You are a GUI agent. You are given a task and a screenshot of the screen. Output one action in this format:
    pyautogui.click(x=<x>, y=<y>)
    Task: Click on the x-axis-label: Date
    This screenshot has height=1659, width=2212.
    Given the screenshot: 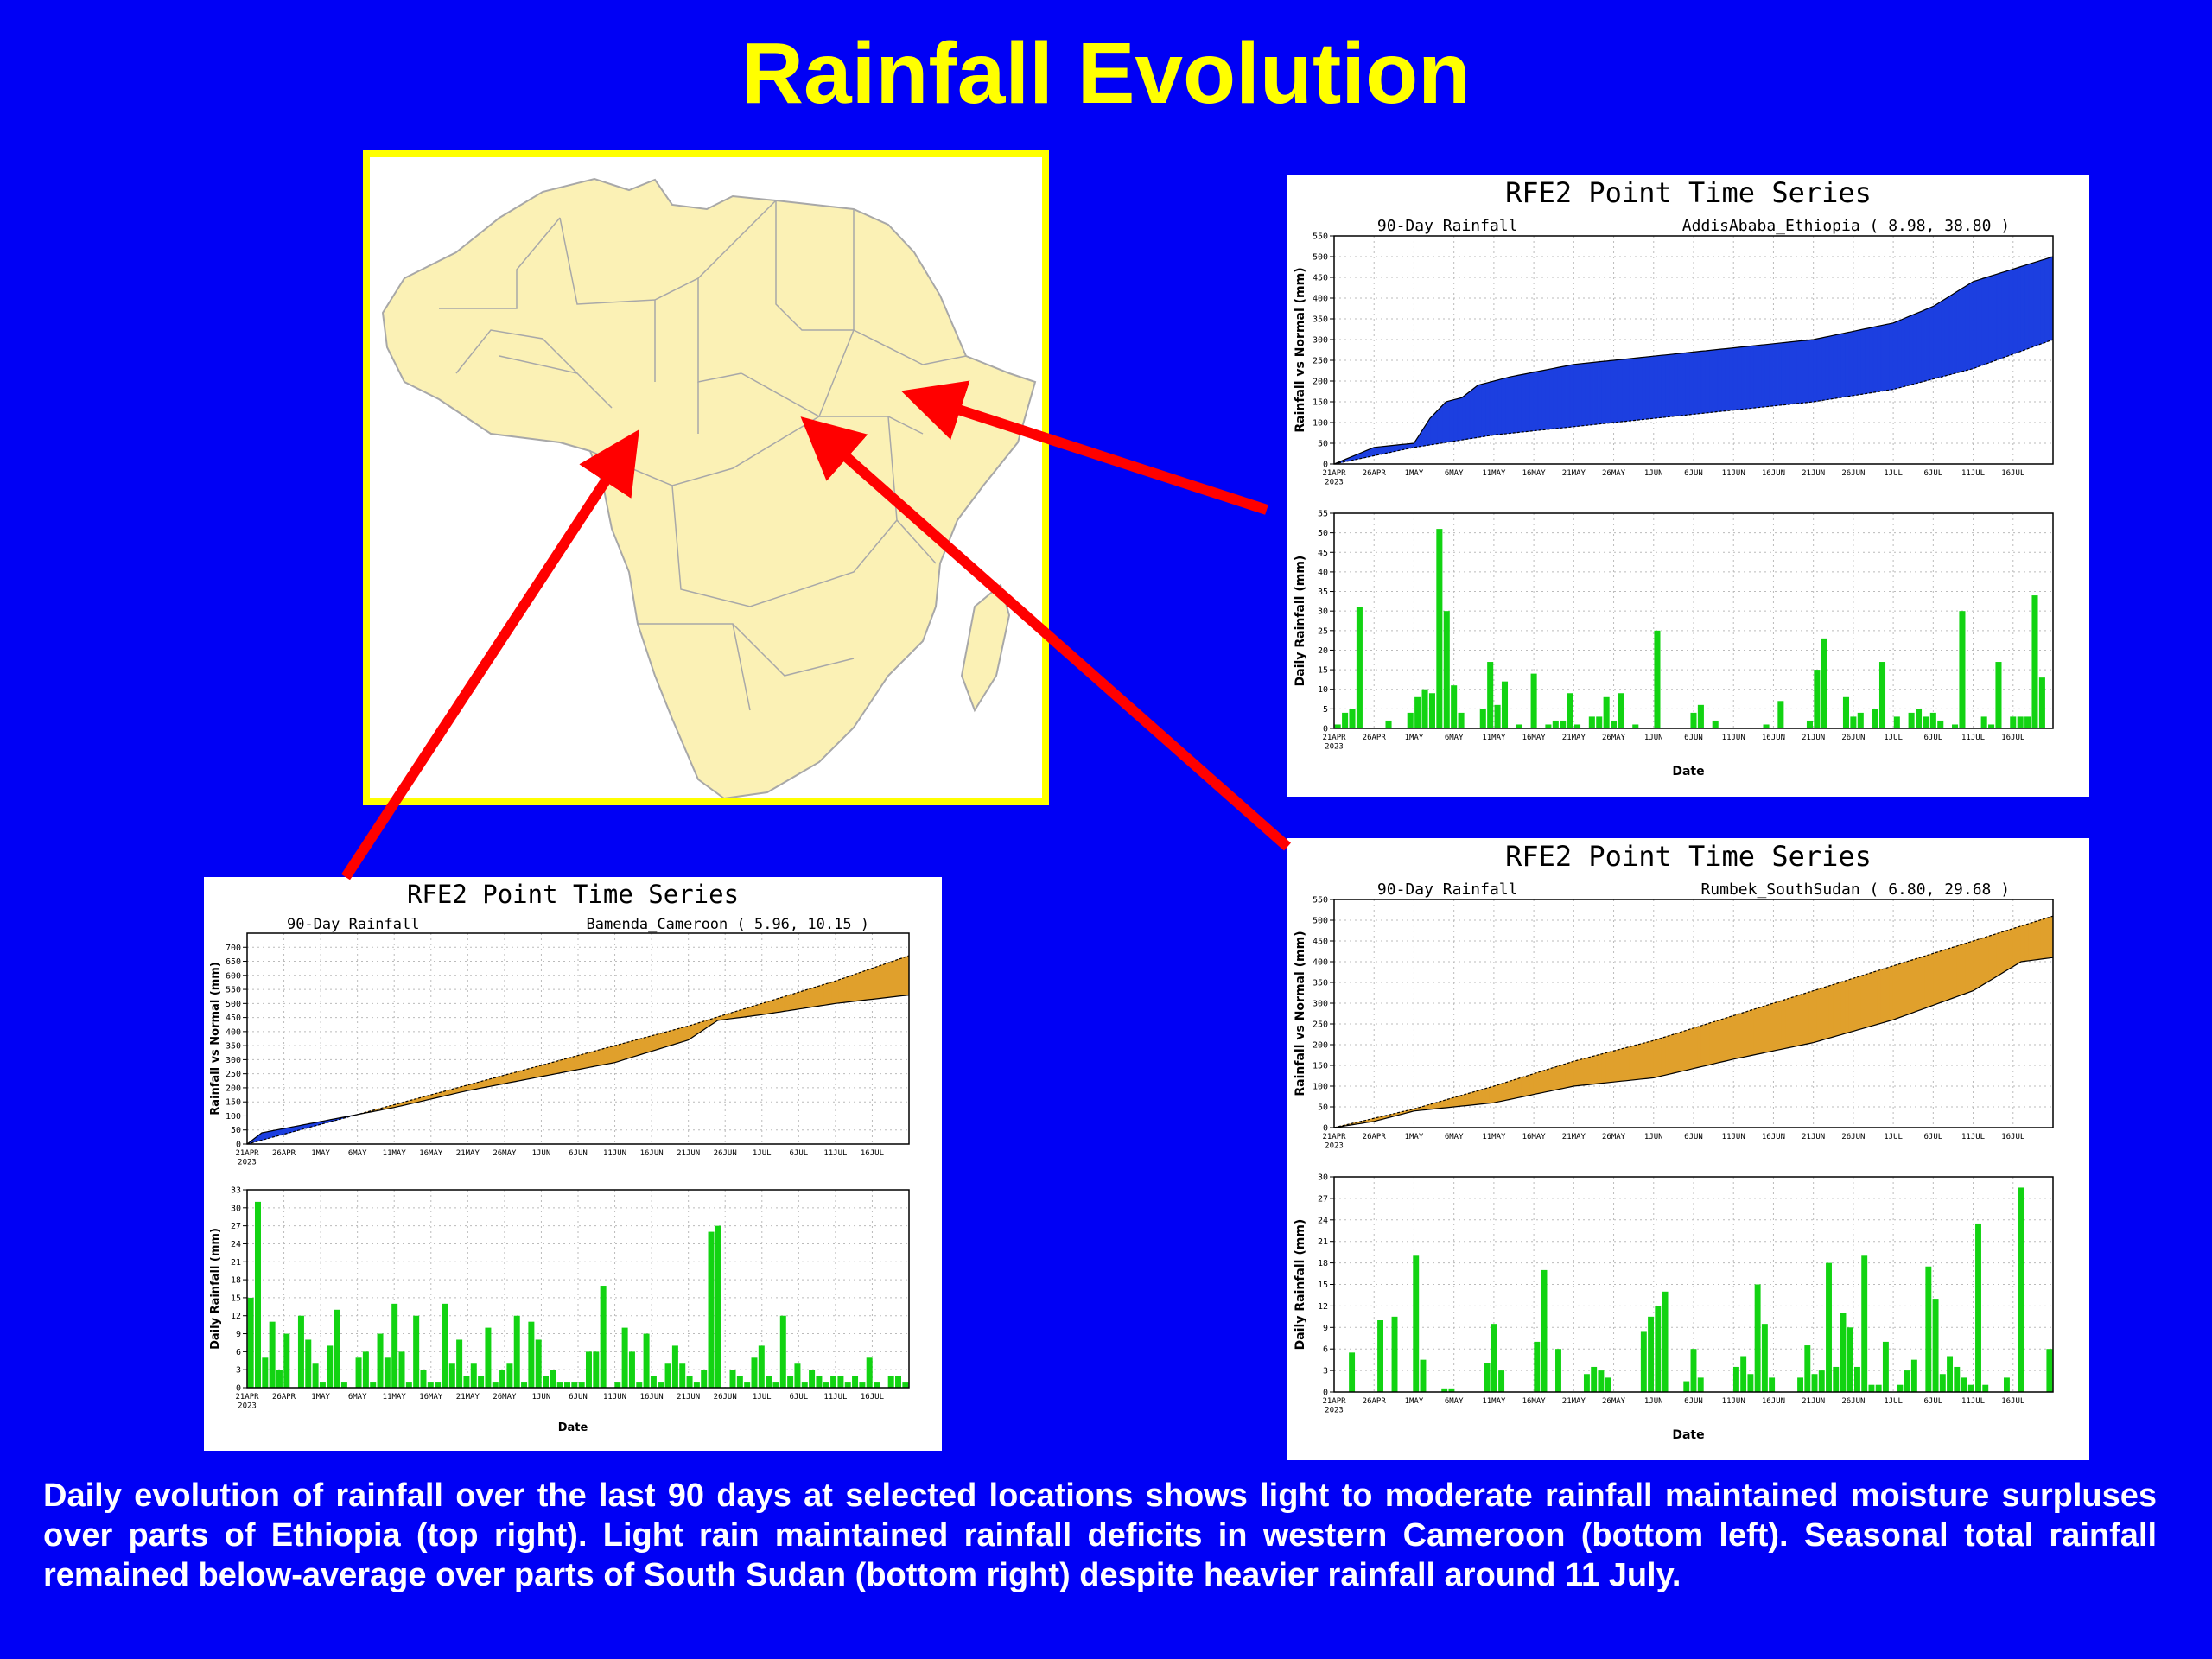 What is the action you would take?
    pyautogui.click(x=573, y=1427)
    